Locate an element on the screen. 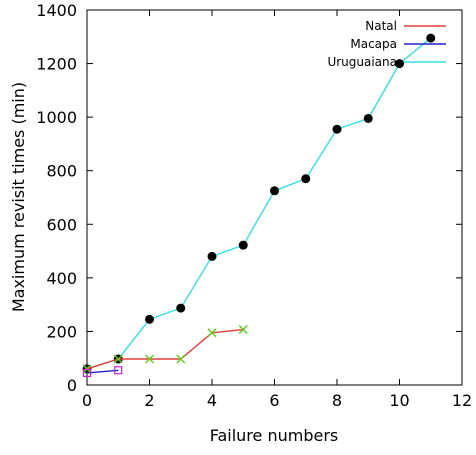 This screenshot has width=476, height=455. x-tick-label: 6 is located at coordinates (274, 400).